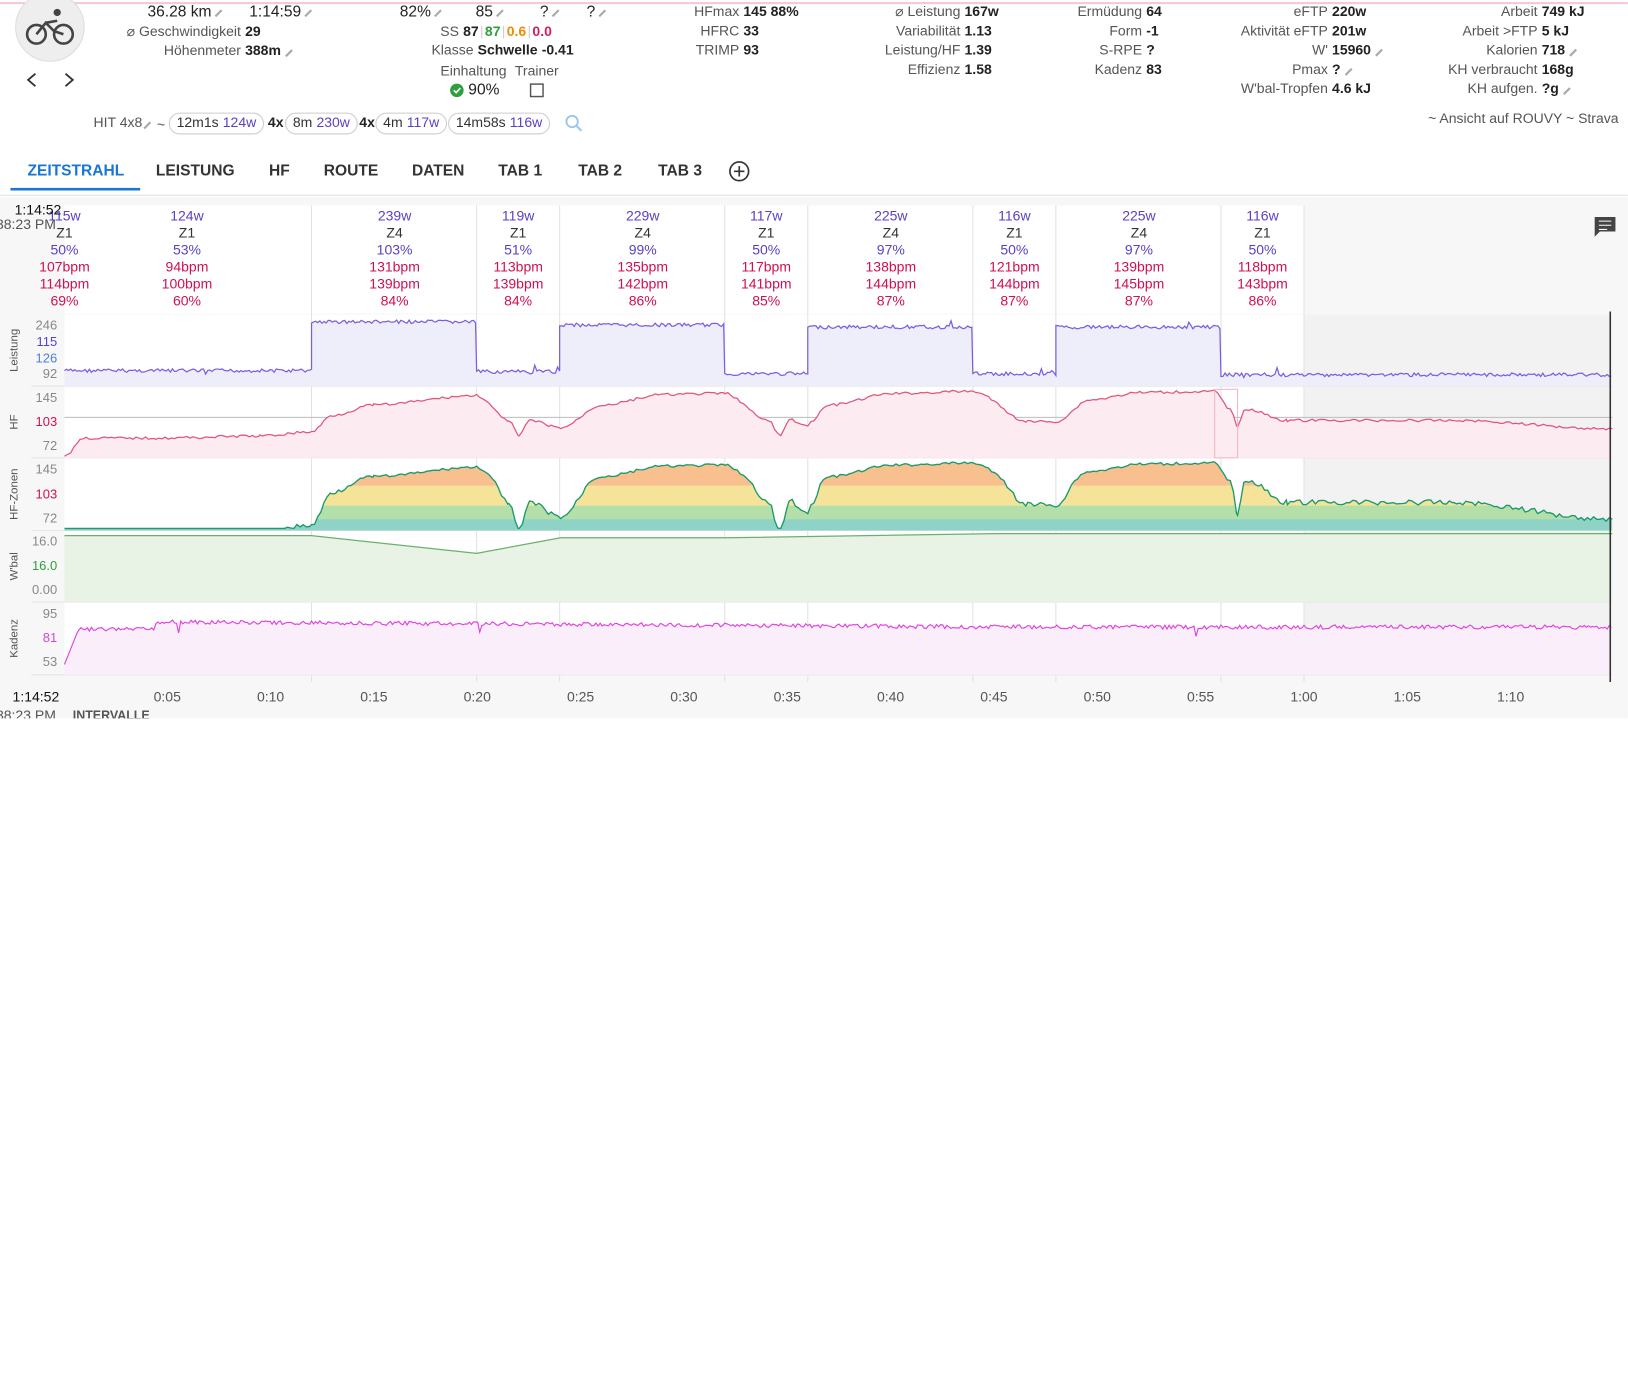  Describe the element at coordinates (15, 638) in the screenshot. I see `panel-name: Kadenz` at that location.